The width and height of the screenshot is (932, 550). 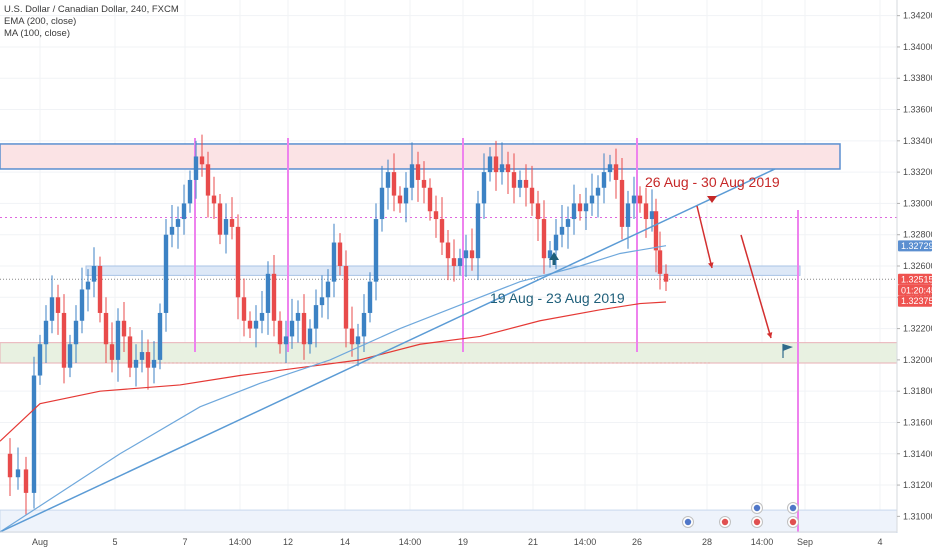 I want to click on ema-legend: EMA (200, close), so click(x=40, y=21).